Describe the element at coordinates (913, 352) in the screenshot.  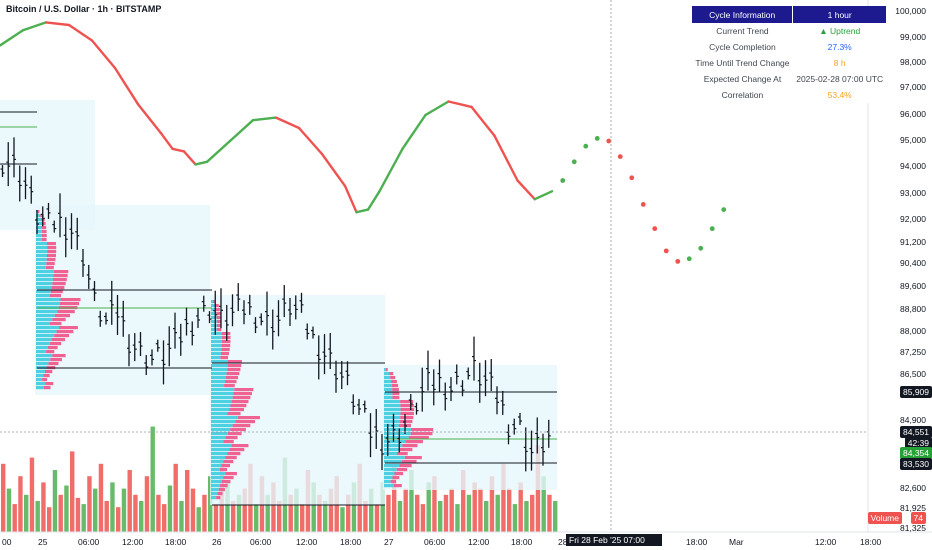
I see `price-axis-tick: 87,250` at that location.